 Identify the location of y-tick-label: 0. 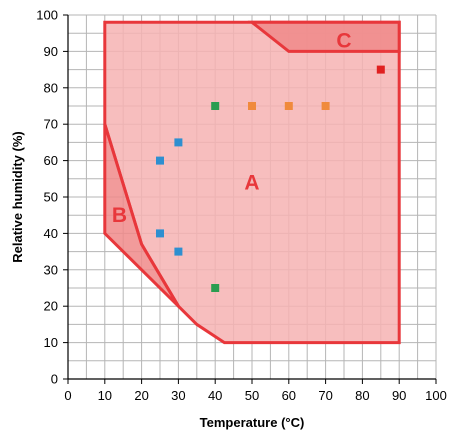
(54, 379).